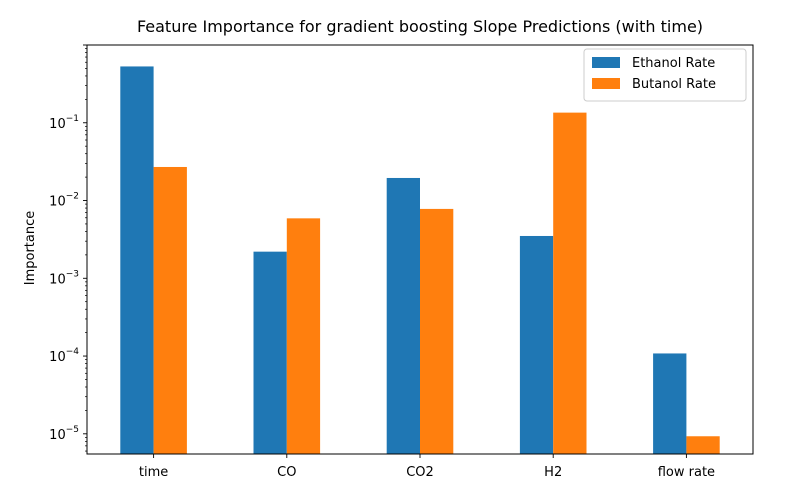  Describe the element at coordinates (170, 310) in the screenshot. I see `bar-butanol-rate-time` at that location.